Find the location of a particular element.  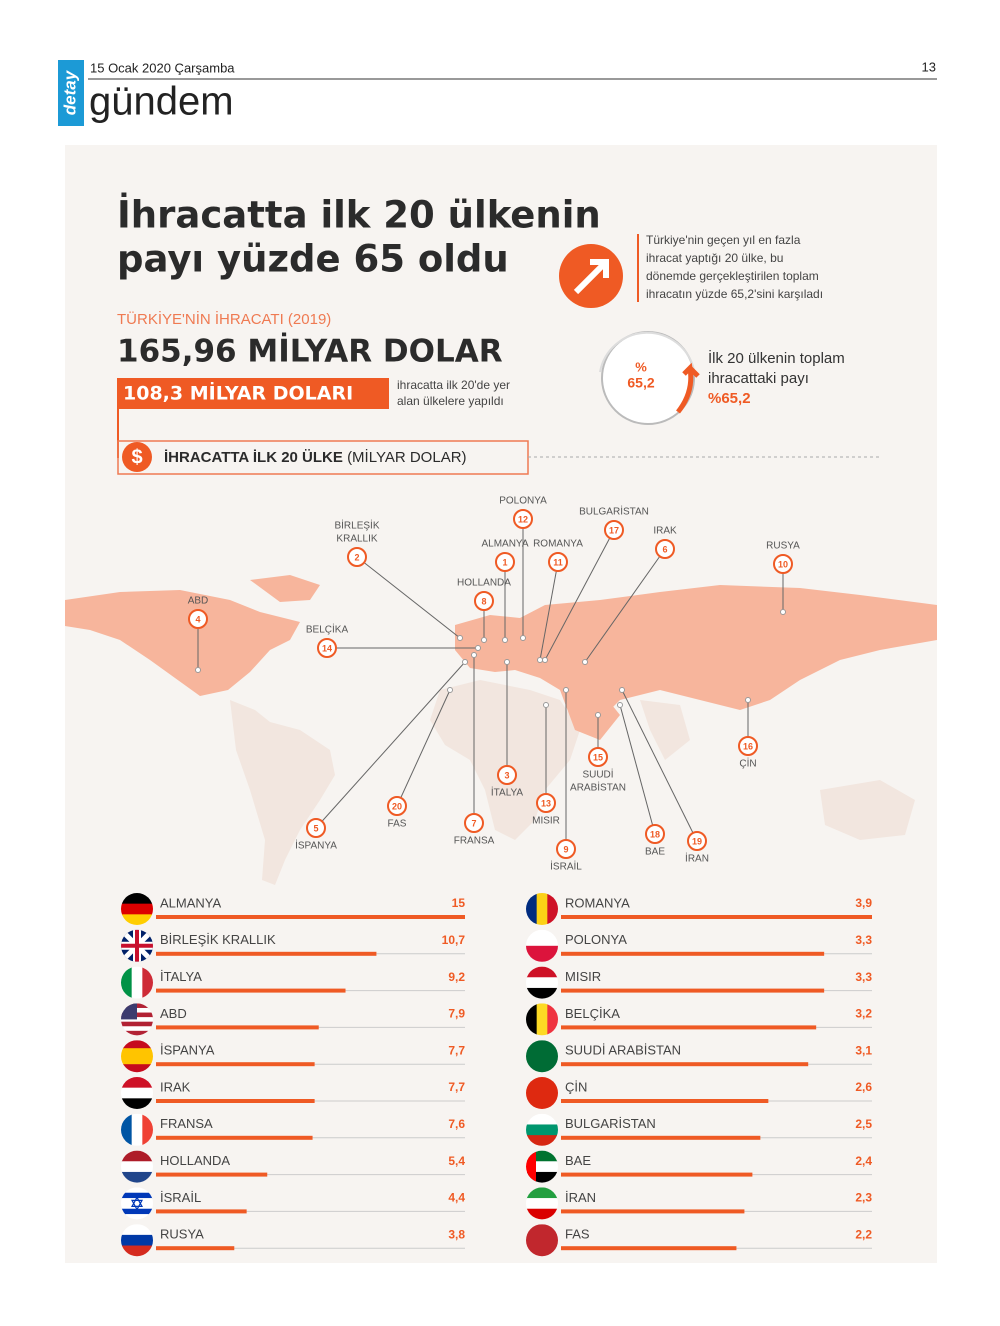

country-label: SUUDİ is located at coordinates (597, 774).